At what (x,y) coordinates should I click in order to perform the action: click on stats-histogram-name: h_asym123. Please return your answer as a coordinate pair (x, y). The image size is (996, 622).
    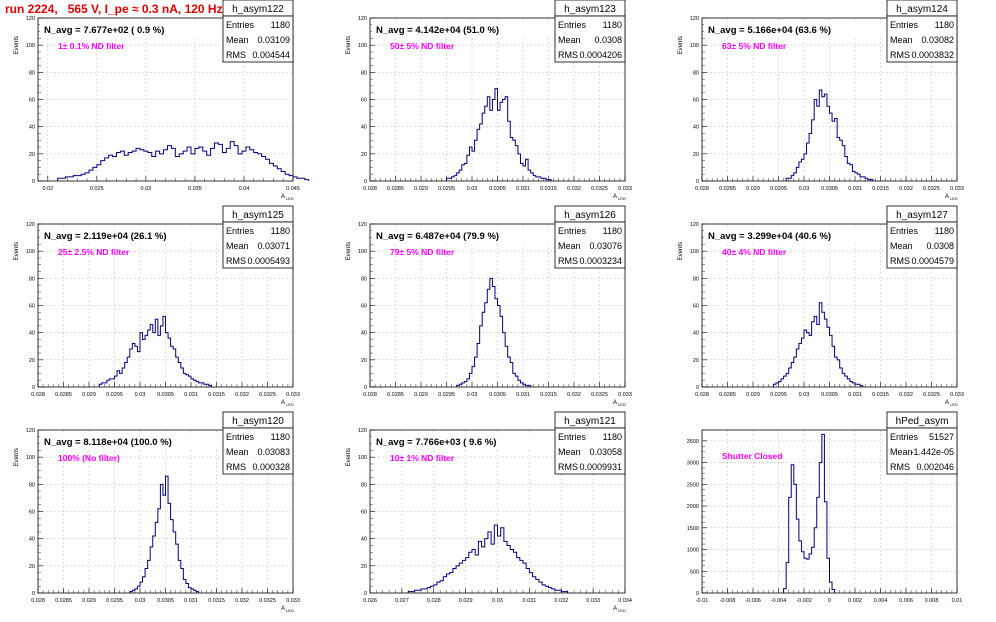
    Looking at the image, I should click on (590, 9).